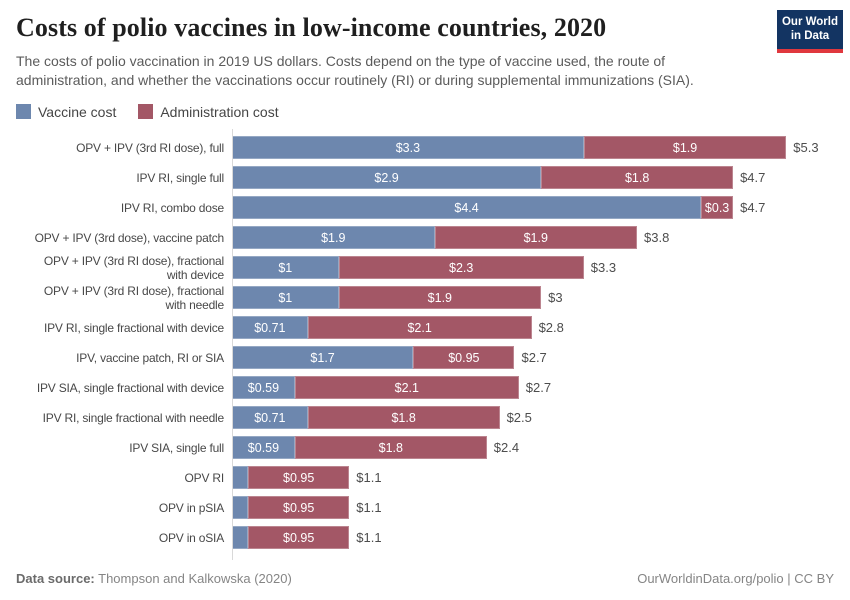 The height and width of the screenshot is (600, 850). Describe the element at coordinates (219, 111) in the screenshot. I see `legend-label: Administration cost` at that location.